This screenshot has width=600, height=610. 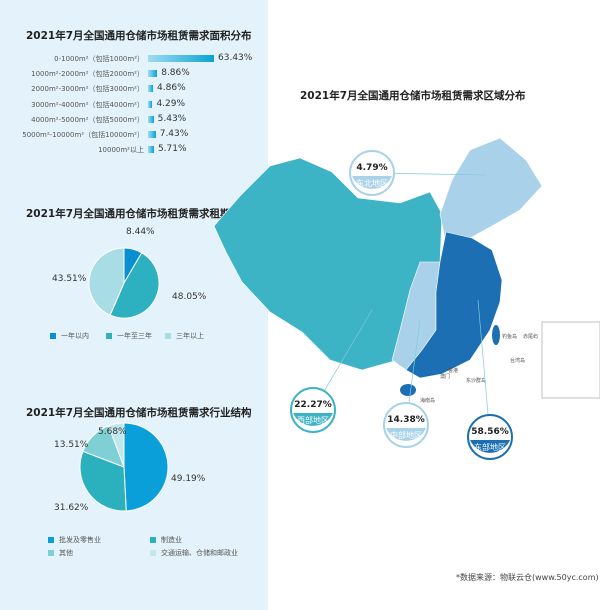 I want to click on region-name-label: 东北地区, so click(x=372, y=183).